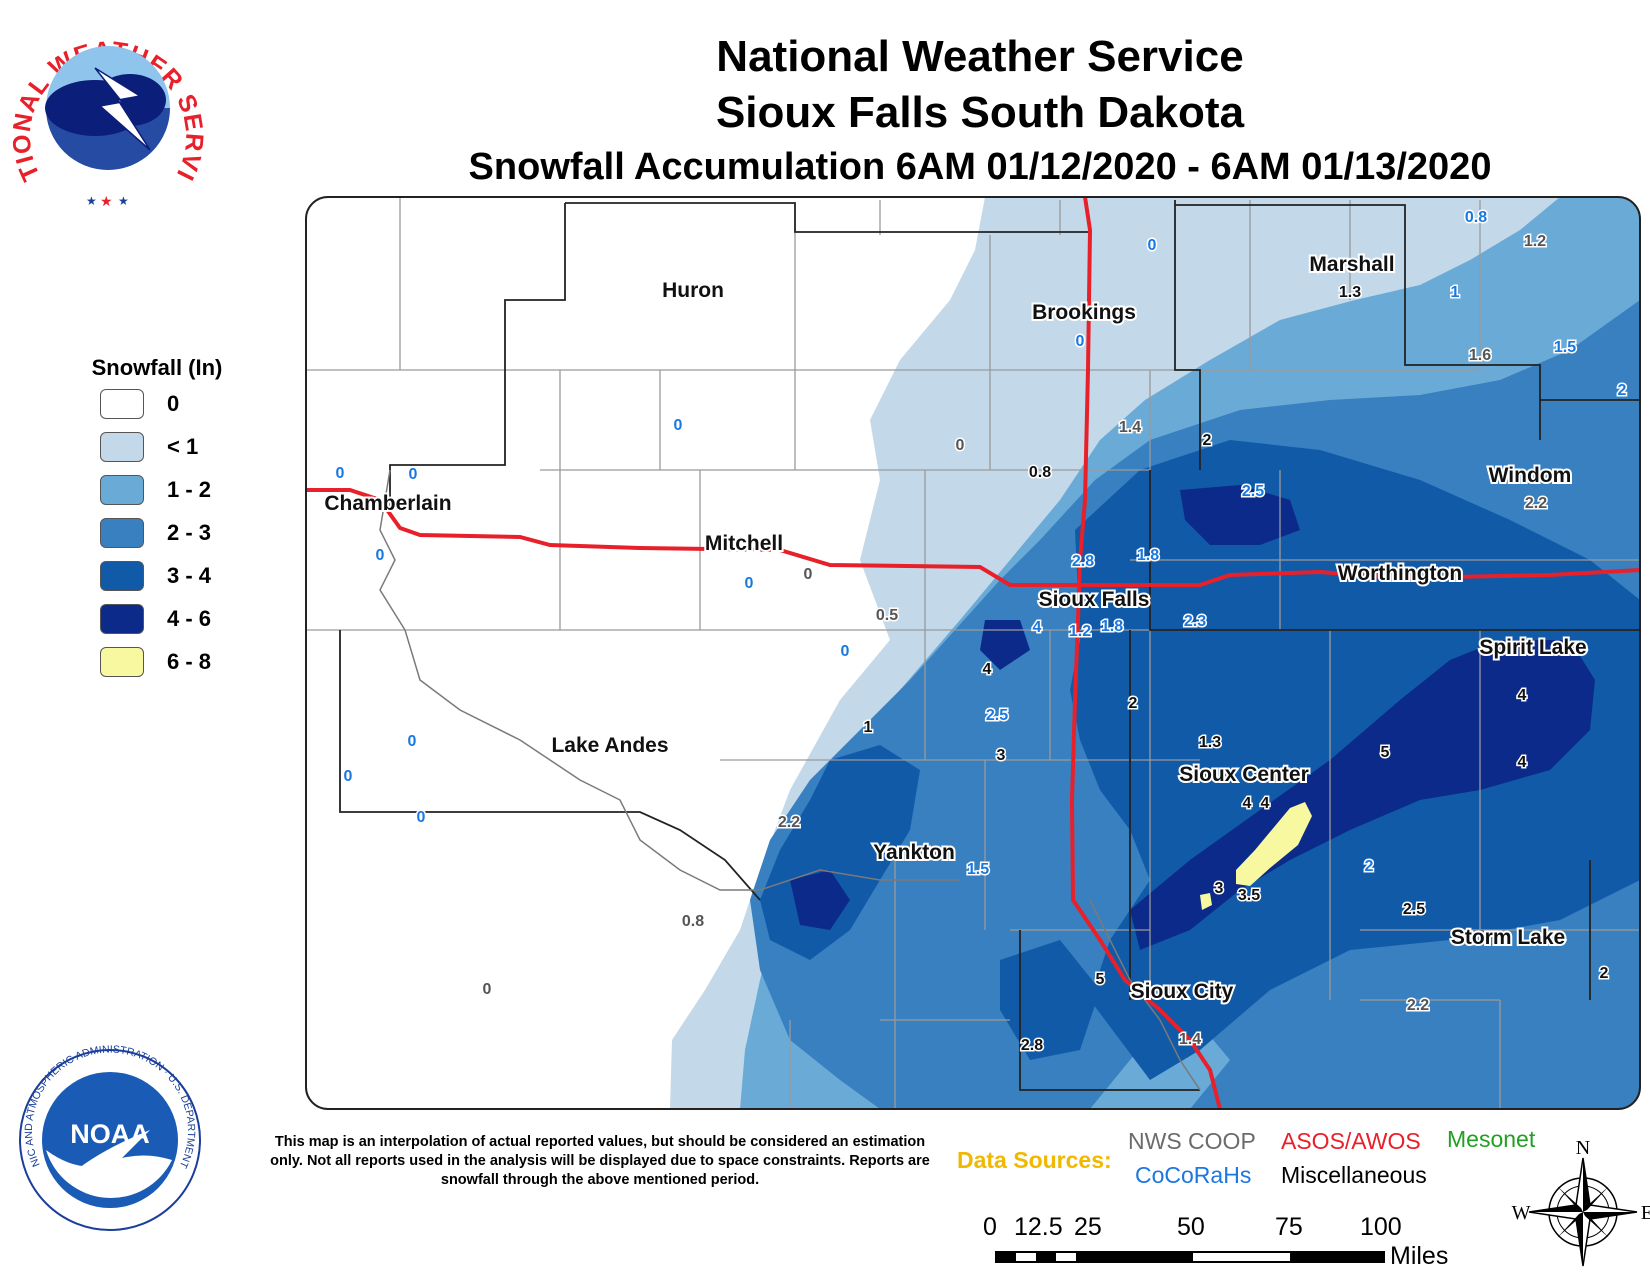  What do you see at coordinates (1195, 621) in the screenshot?
I see `report-value: 2.3` at bounding box center [1195, 621].